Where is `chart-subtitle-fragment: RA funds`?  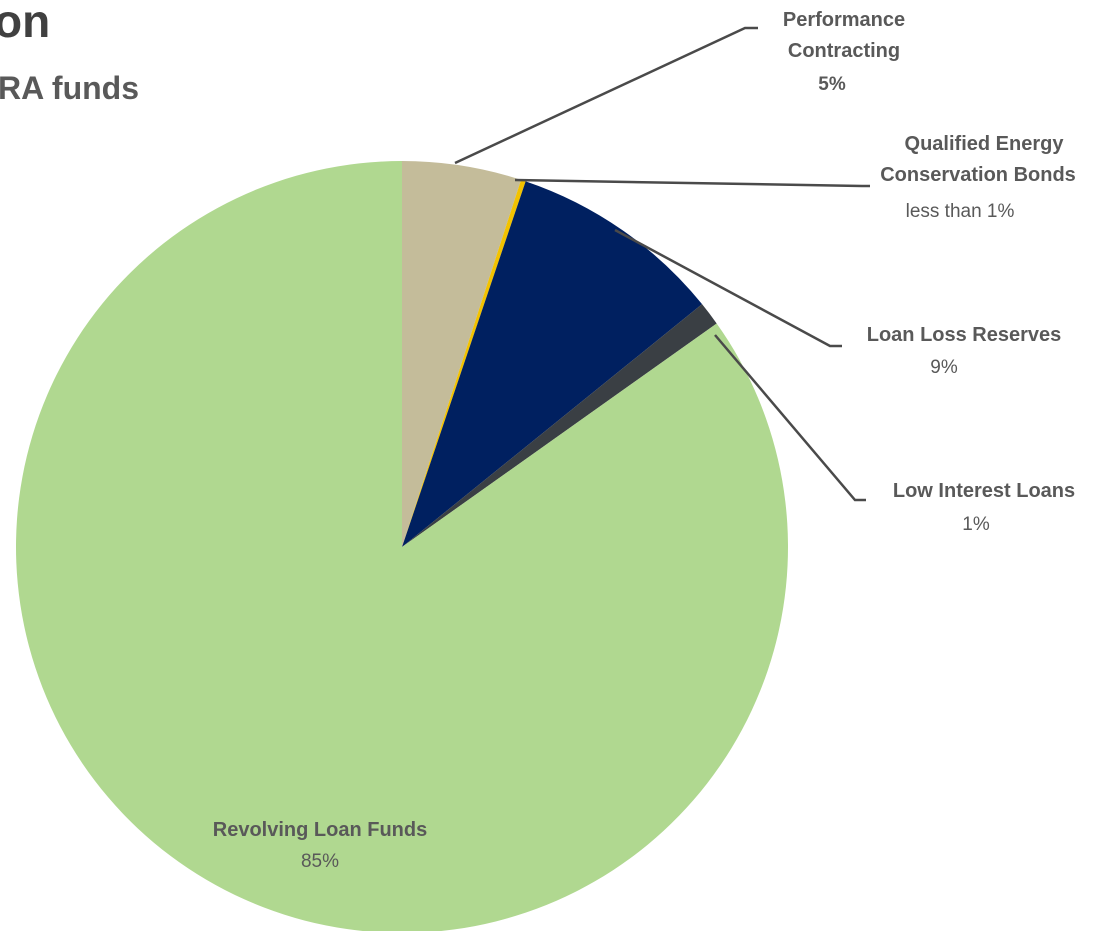 chart-subtitle-fragment: RA funds is located at coordinates (70, 88).